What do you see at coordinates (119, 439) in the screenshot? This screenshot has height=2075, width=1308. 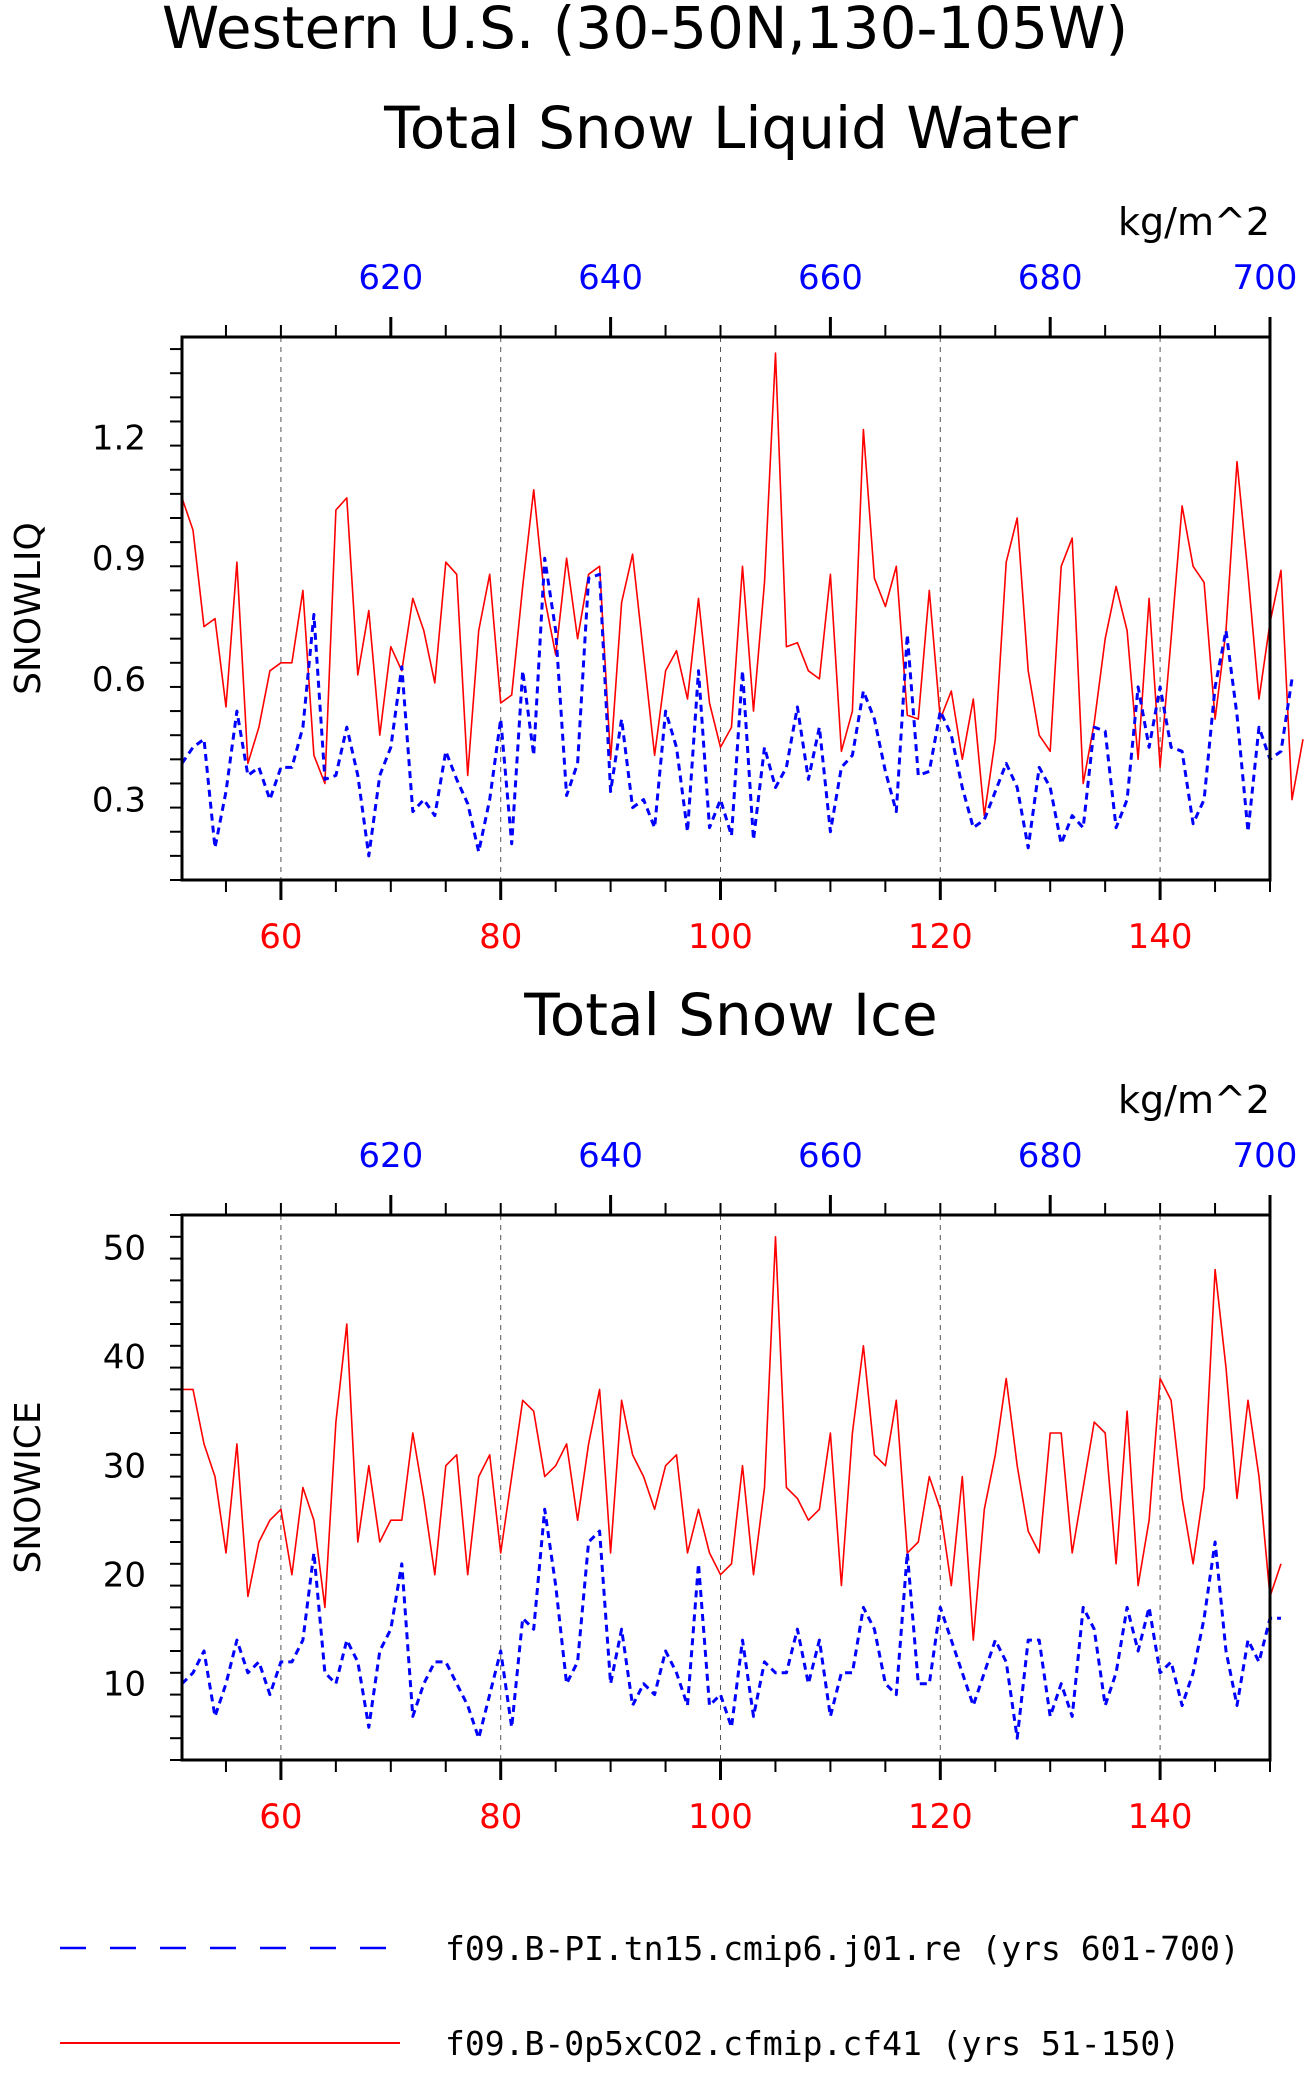 I see `y-tick-label: 1.2` at bounding box center [119, 439].